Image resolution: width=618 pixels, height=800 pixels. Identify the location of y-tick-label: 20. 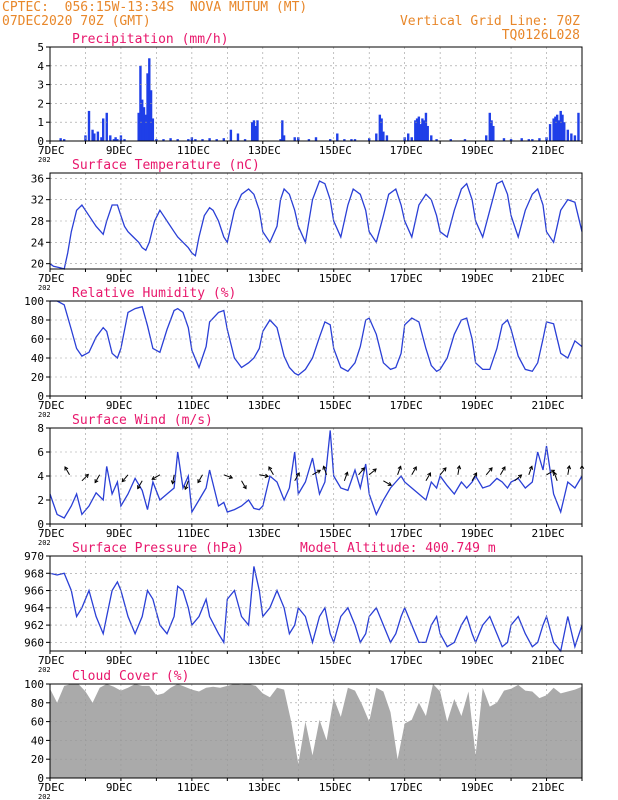
(37, 377).